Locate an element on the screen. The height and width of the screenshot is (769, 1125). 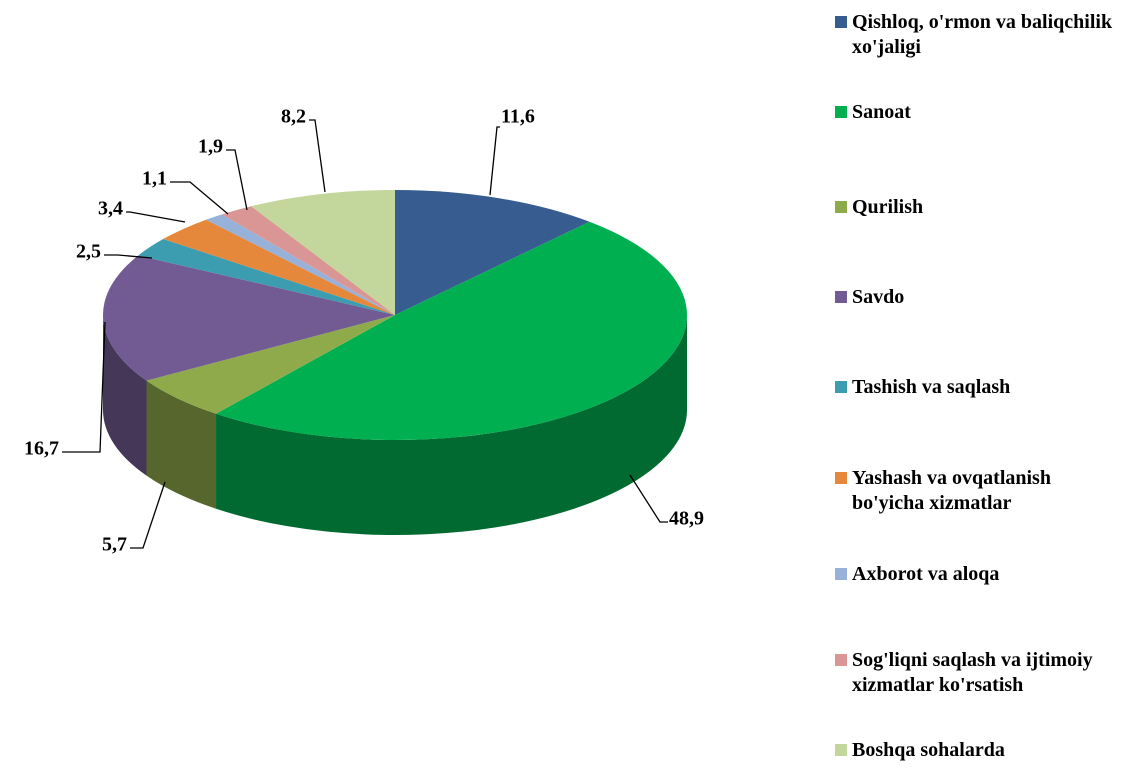
legend-item: Qishloq, o'rmon va baliqchilik xo'jaligi is located at coordinates (980, 35).